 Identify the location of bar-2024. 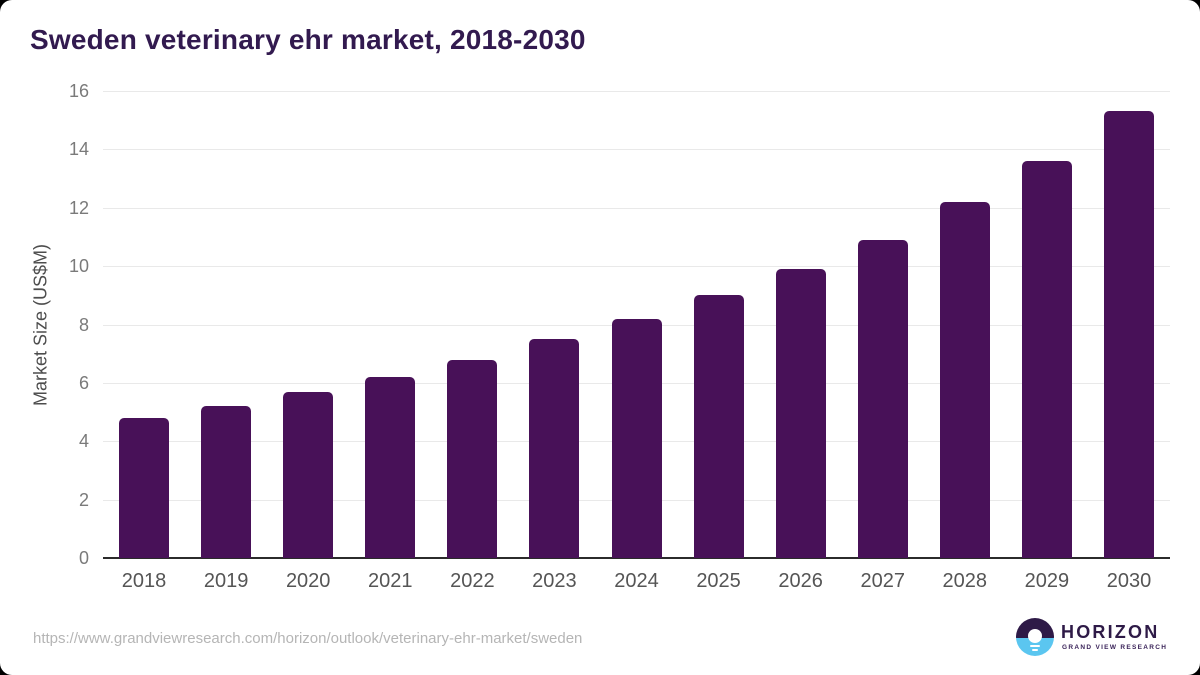
(636, 438).